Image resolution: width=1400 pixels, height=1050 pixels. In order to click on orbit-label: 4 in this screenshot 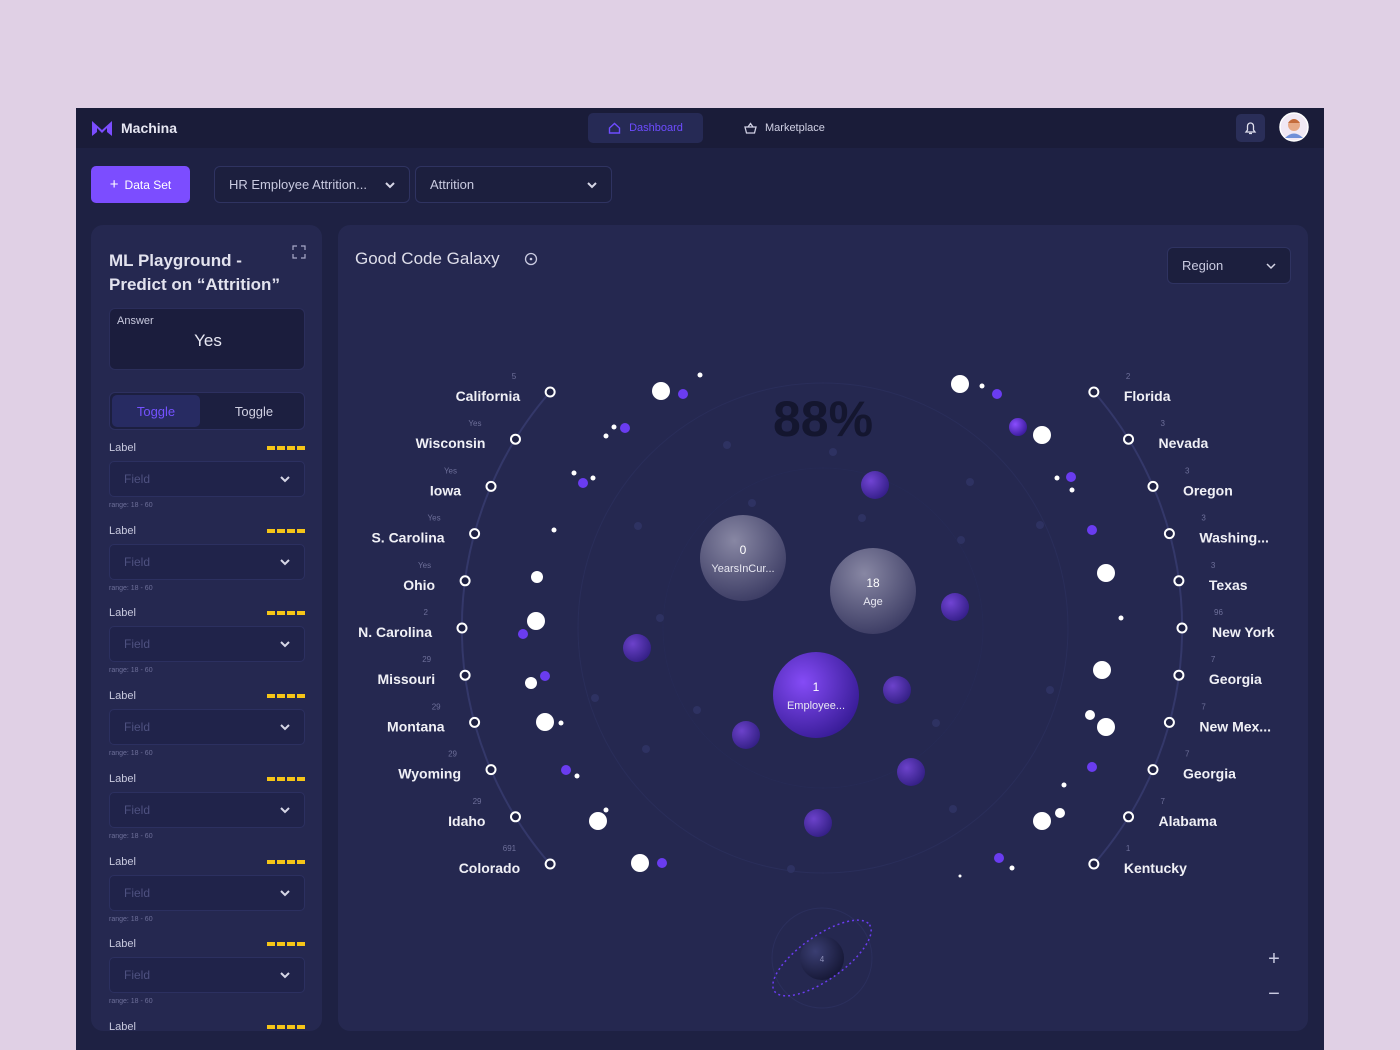, I will do `click(822, 959)`.